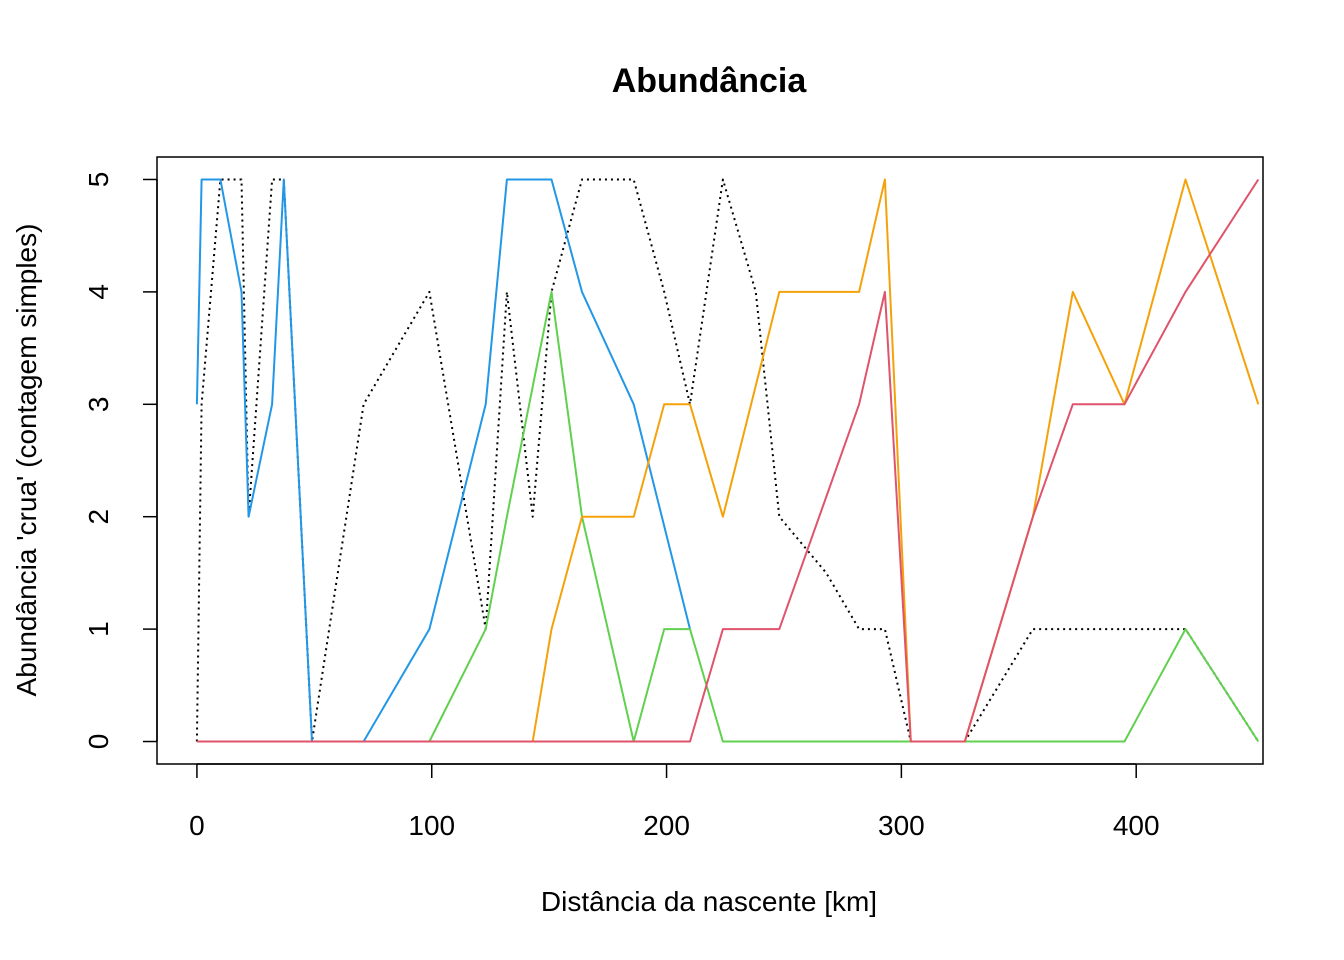 The image size is (1344, 960). Describe the element at coordinates (98, 292) in the screenshot. I see `y-tick-label: 4` at that location.